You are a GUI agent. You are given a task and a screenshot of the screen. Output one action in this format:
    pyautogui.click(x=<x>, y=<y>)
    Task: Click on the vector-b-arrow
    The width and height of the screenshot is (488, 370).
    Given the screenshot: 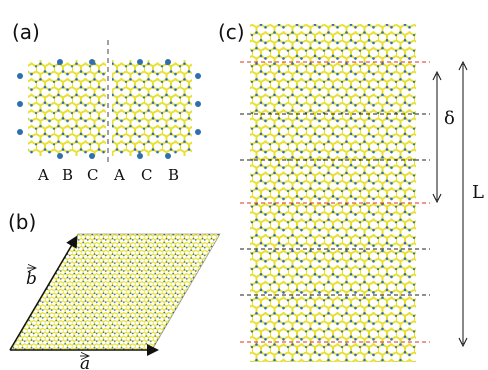 What is the action you would take?
    pyautogui.click(x=43, y=293)
    